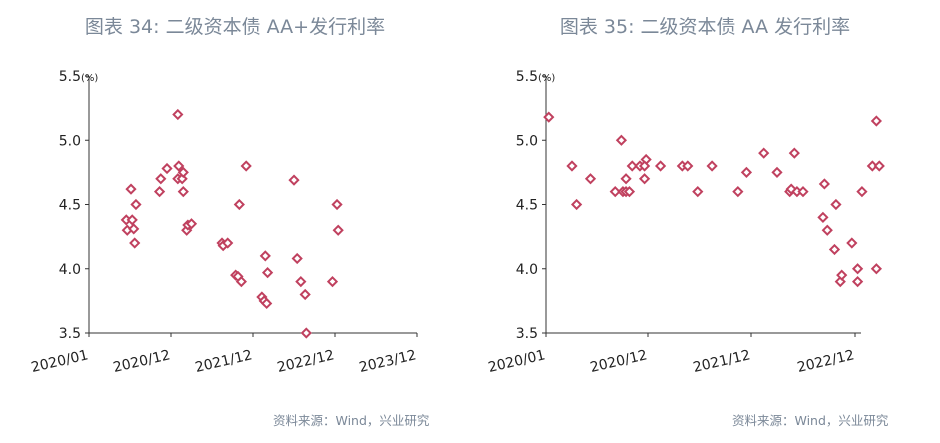  What do you see at coordinates (235, 27) in the screenshot?
I see `chart-title: 图表 34: 二级资本债 AA+发行利率` at bounding box center [235, 27].